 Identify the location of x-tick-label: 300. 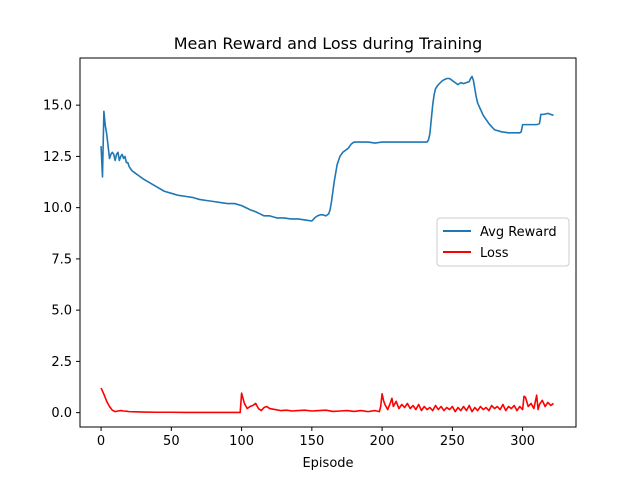
(522, 441).